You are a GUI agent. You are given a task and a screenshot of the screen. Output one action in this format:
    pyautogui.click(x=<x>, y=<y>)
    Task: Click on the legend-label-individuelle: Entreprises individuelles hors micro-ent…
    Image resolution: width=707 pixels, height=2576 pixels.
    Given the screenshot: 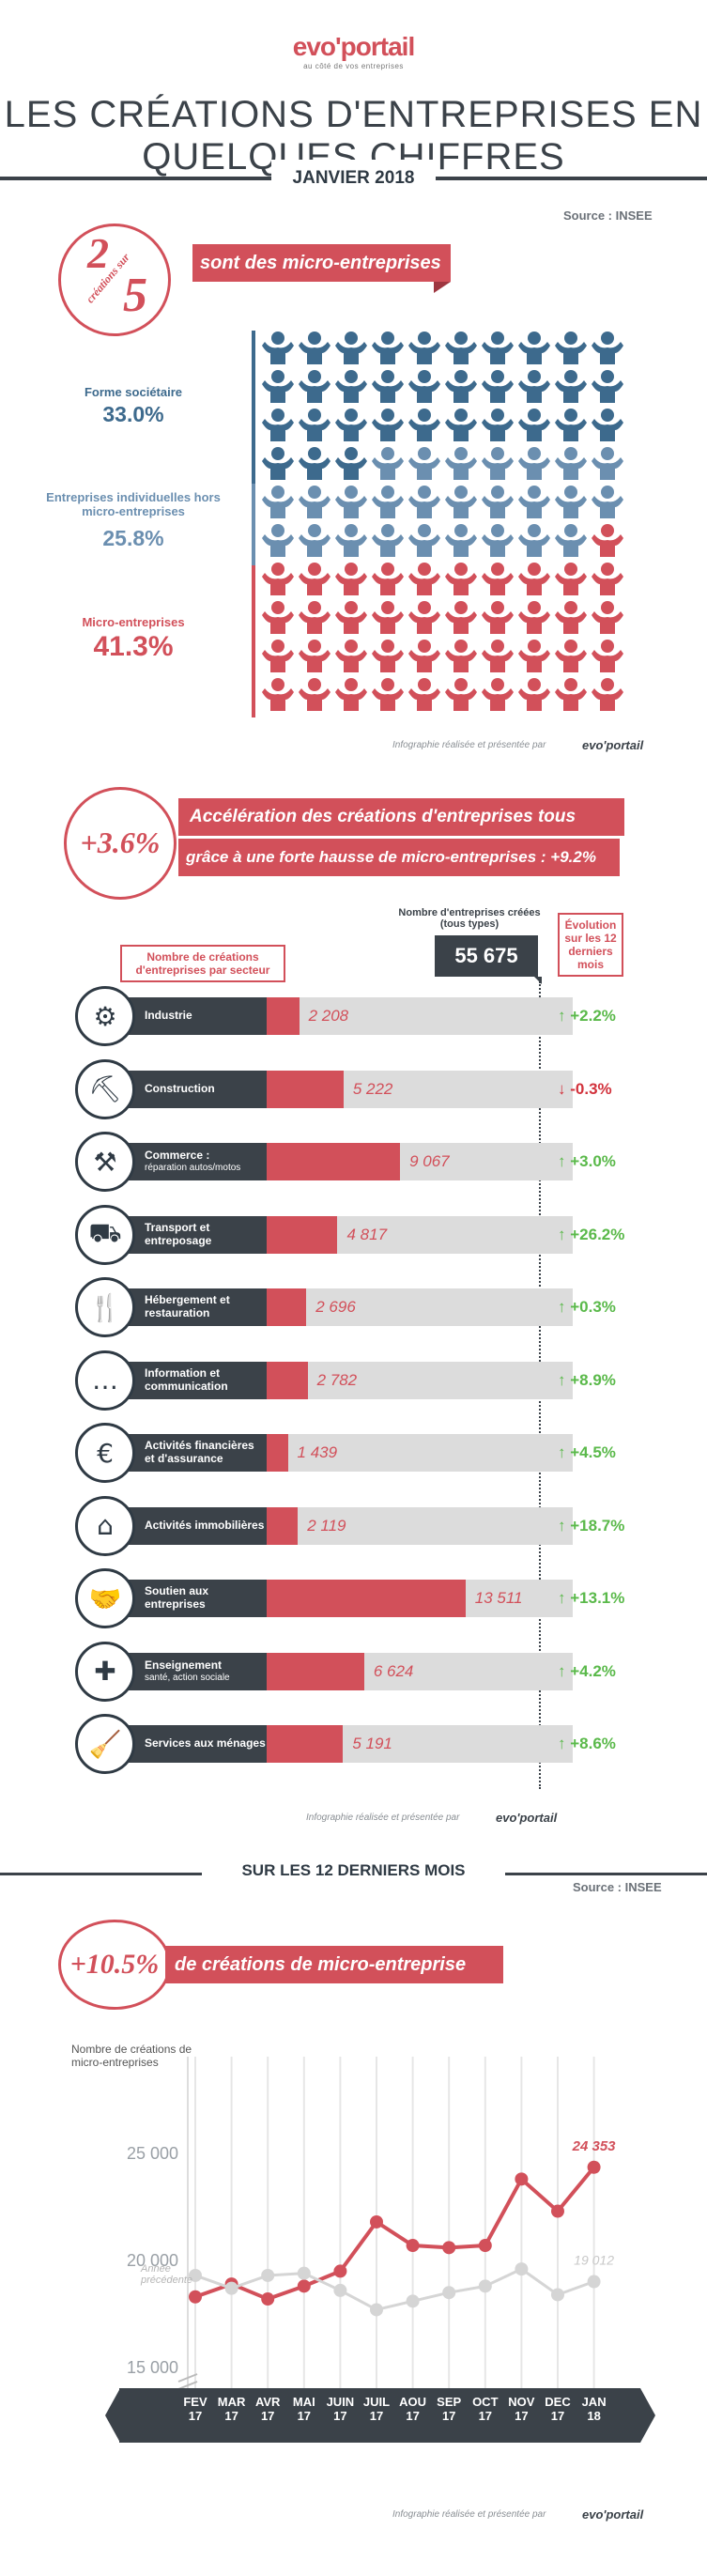 What is the action you would take?
    pyautogui.click(x=133, y=504)
    